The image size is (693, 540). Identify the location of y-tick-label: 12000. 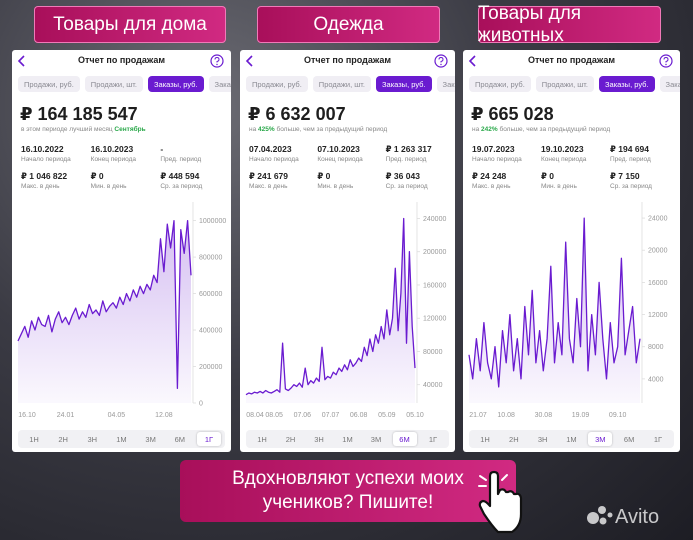
(658, 315).